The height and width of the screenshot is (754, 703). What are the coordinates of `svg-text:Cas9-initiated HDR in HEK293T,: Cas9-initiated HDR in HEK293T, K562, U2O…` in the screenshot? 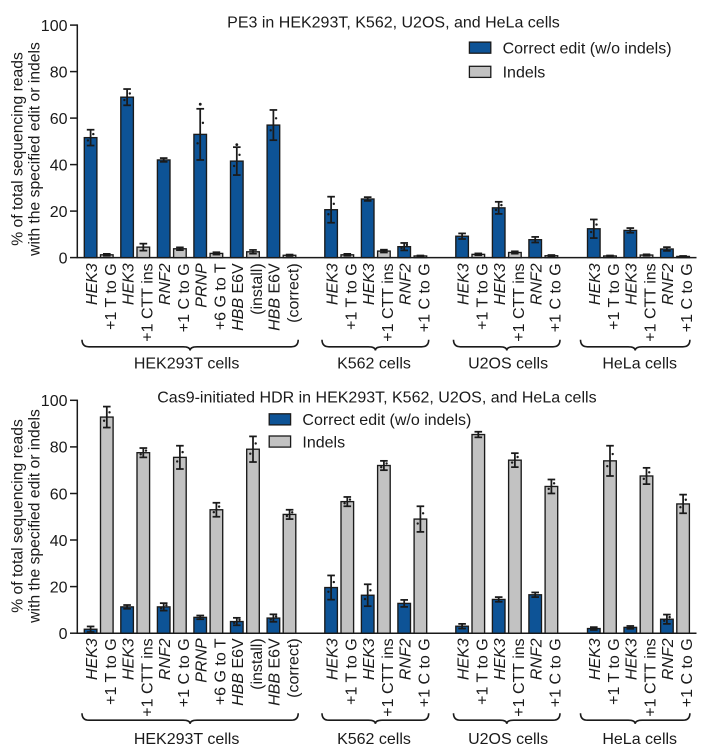 It's located at (376, 397).